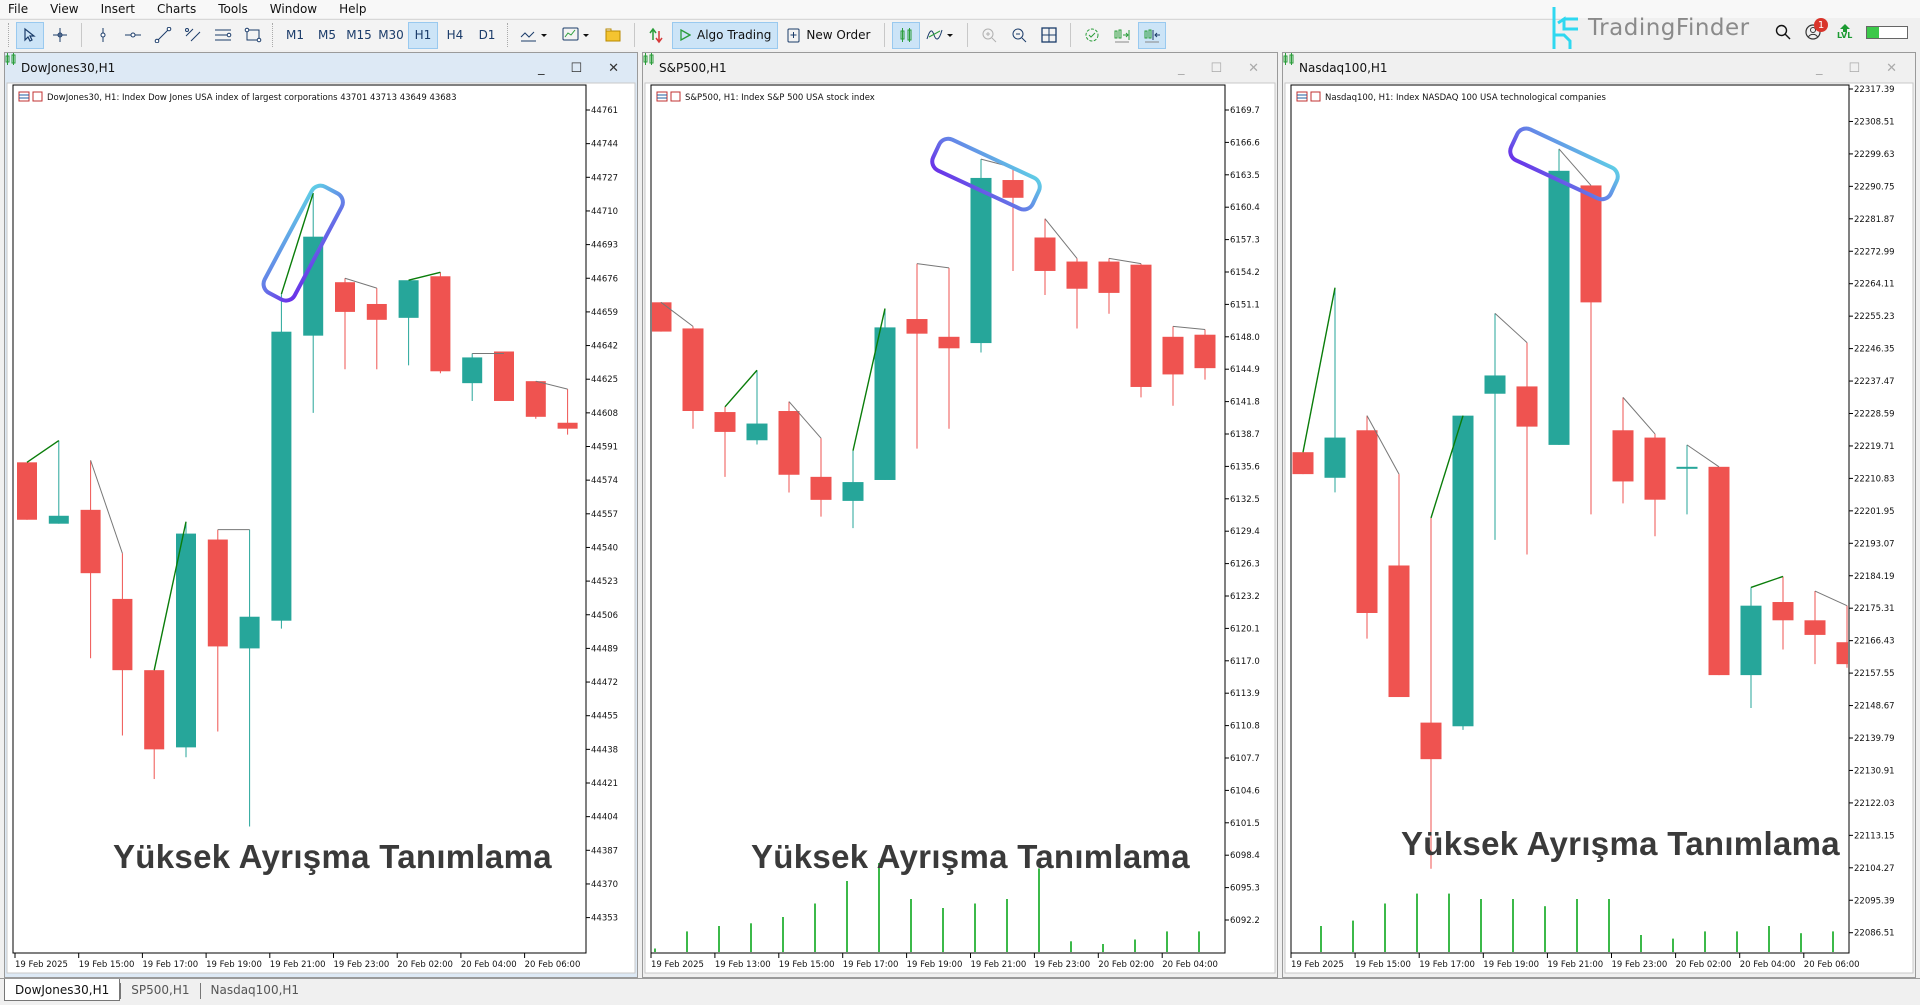 The height and width of the screenshot is (1005, 1920). Describe the element at coordinates (253, 35) in the screenshot. I see `shapes-button` at that location.